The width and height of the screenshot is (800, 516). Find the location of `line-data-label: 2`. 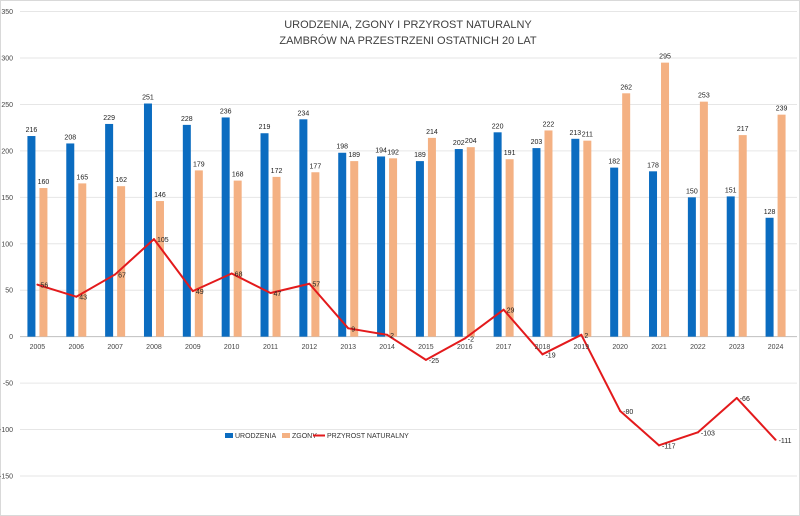

line-data-label: 2 is located at coordinates (392, 336).